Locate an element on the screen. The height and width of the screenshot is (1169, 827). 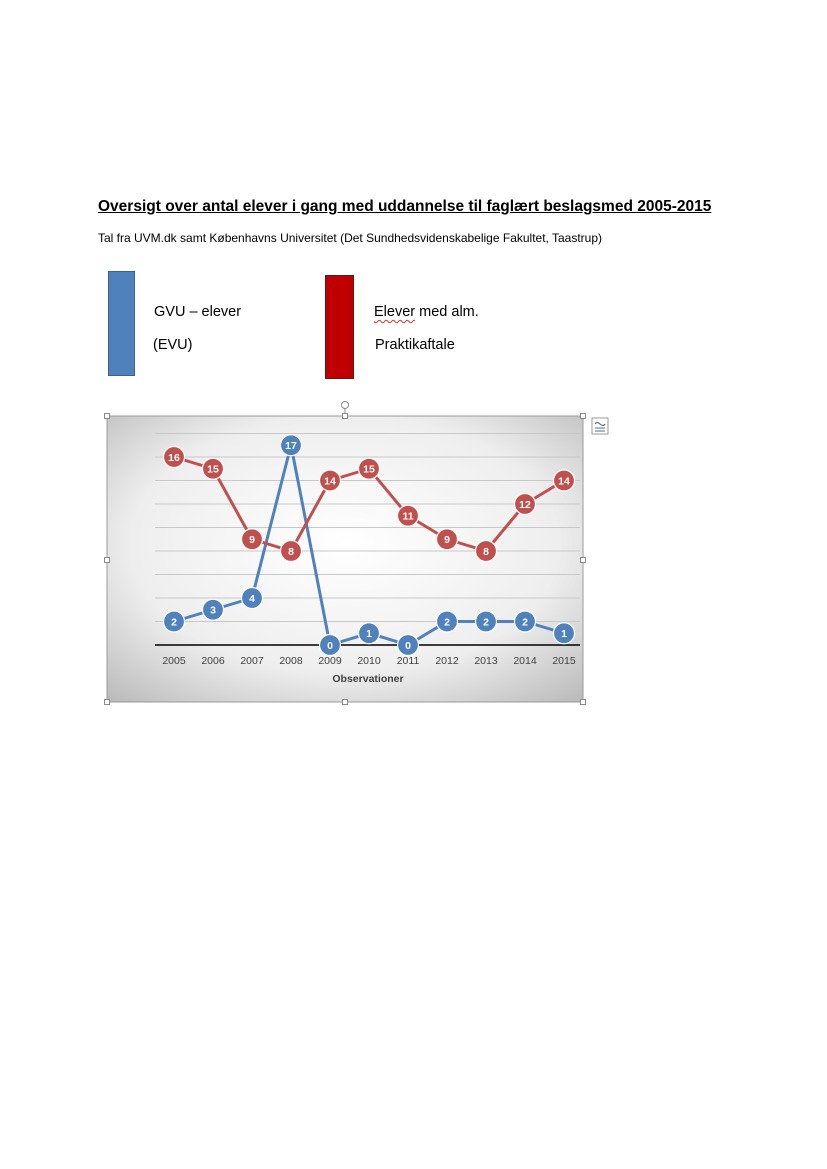
data-label: 17 is located at coordinates (291, 446).